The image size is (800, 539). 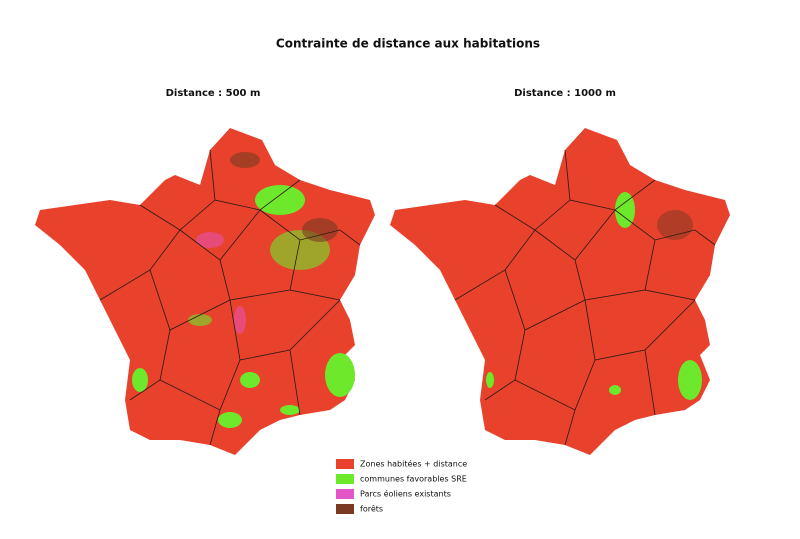 What do you see at coordinates (371, 509) in the screenshot?
I see `legend-label: forêts` at bounding box center [371, 509].